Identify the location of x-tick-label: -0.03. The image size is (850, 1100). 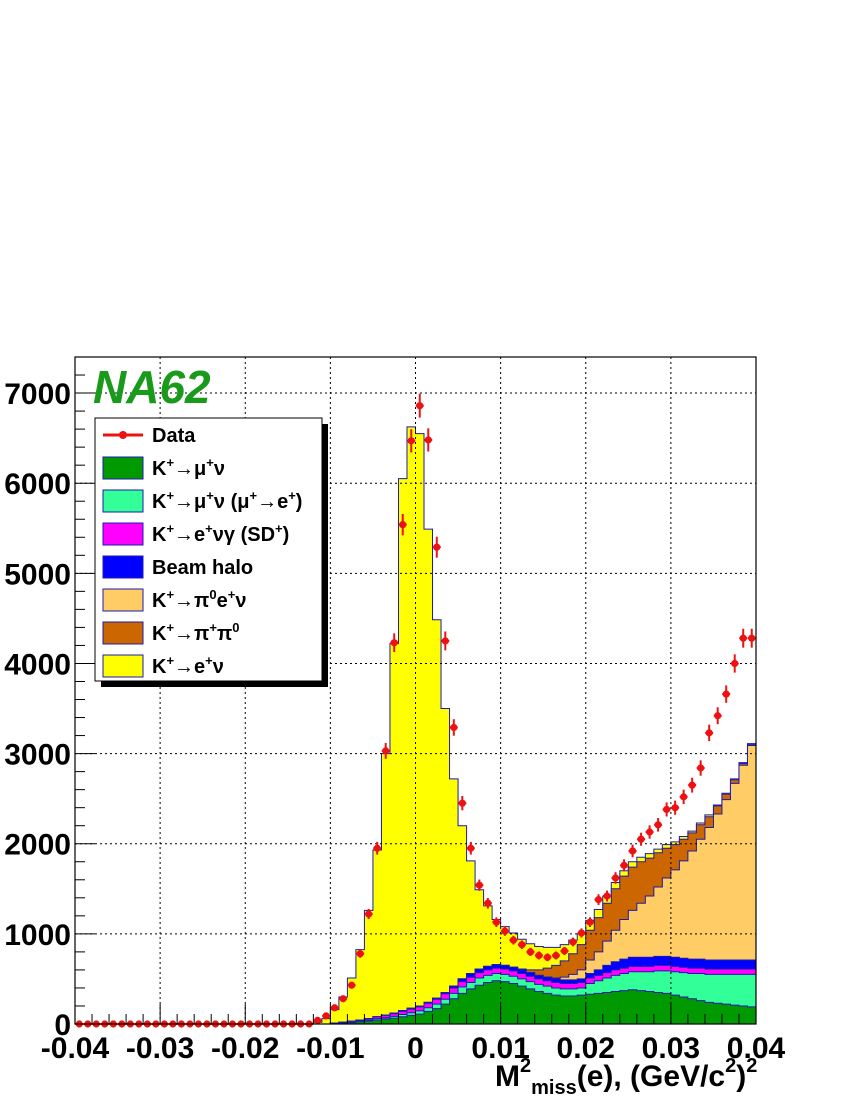
(160, 1048).